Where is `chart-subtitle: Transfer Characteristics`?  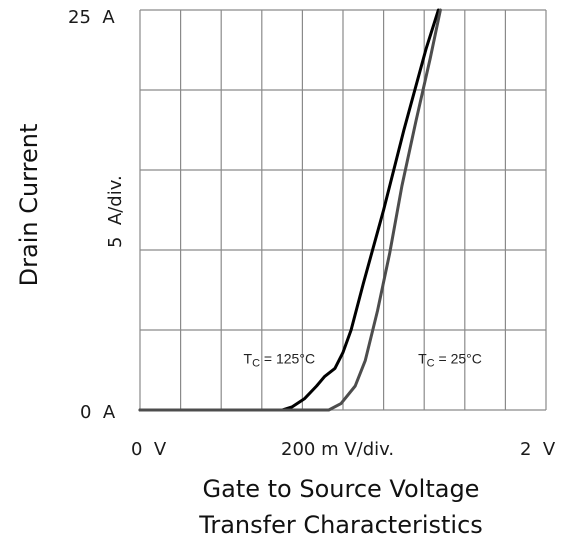
chart-subtitle: Transfer Characteristics is located at coordinates (340, 525).